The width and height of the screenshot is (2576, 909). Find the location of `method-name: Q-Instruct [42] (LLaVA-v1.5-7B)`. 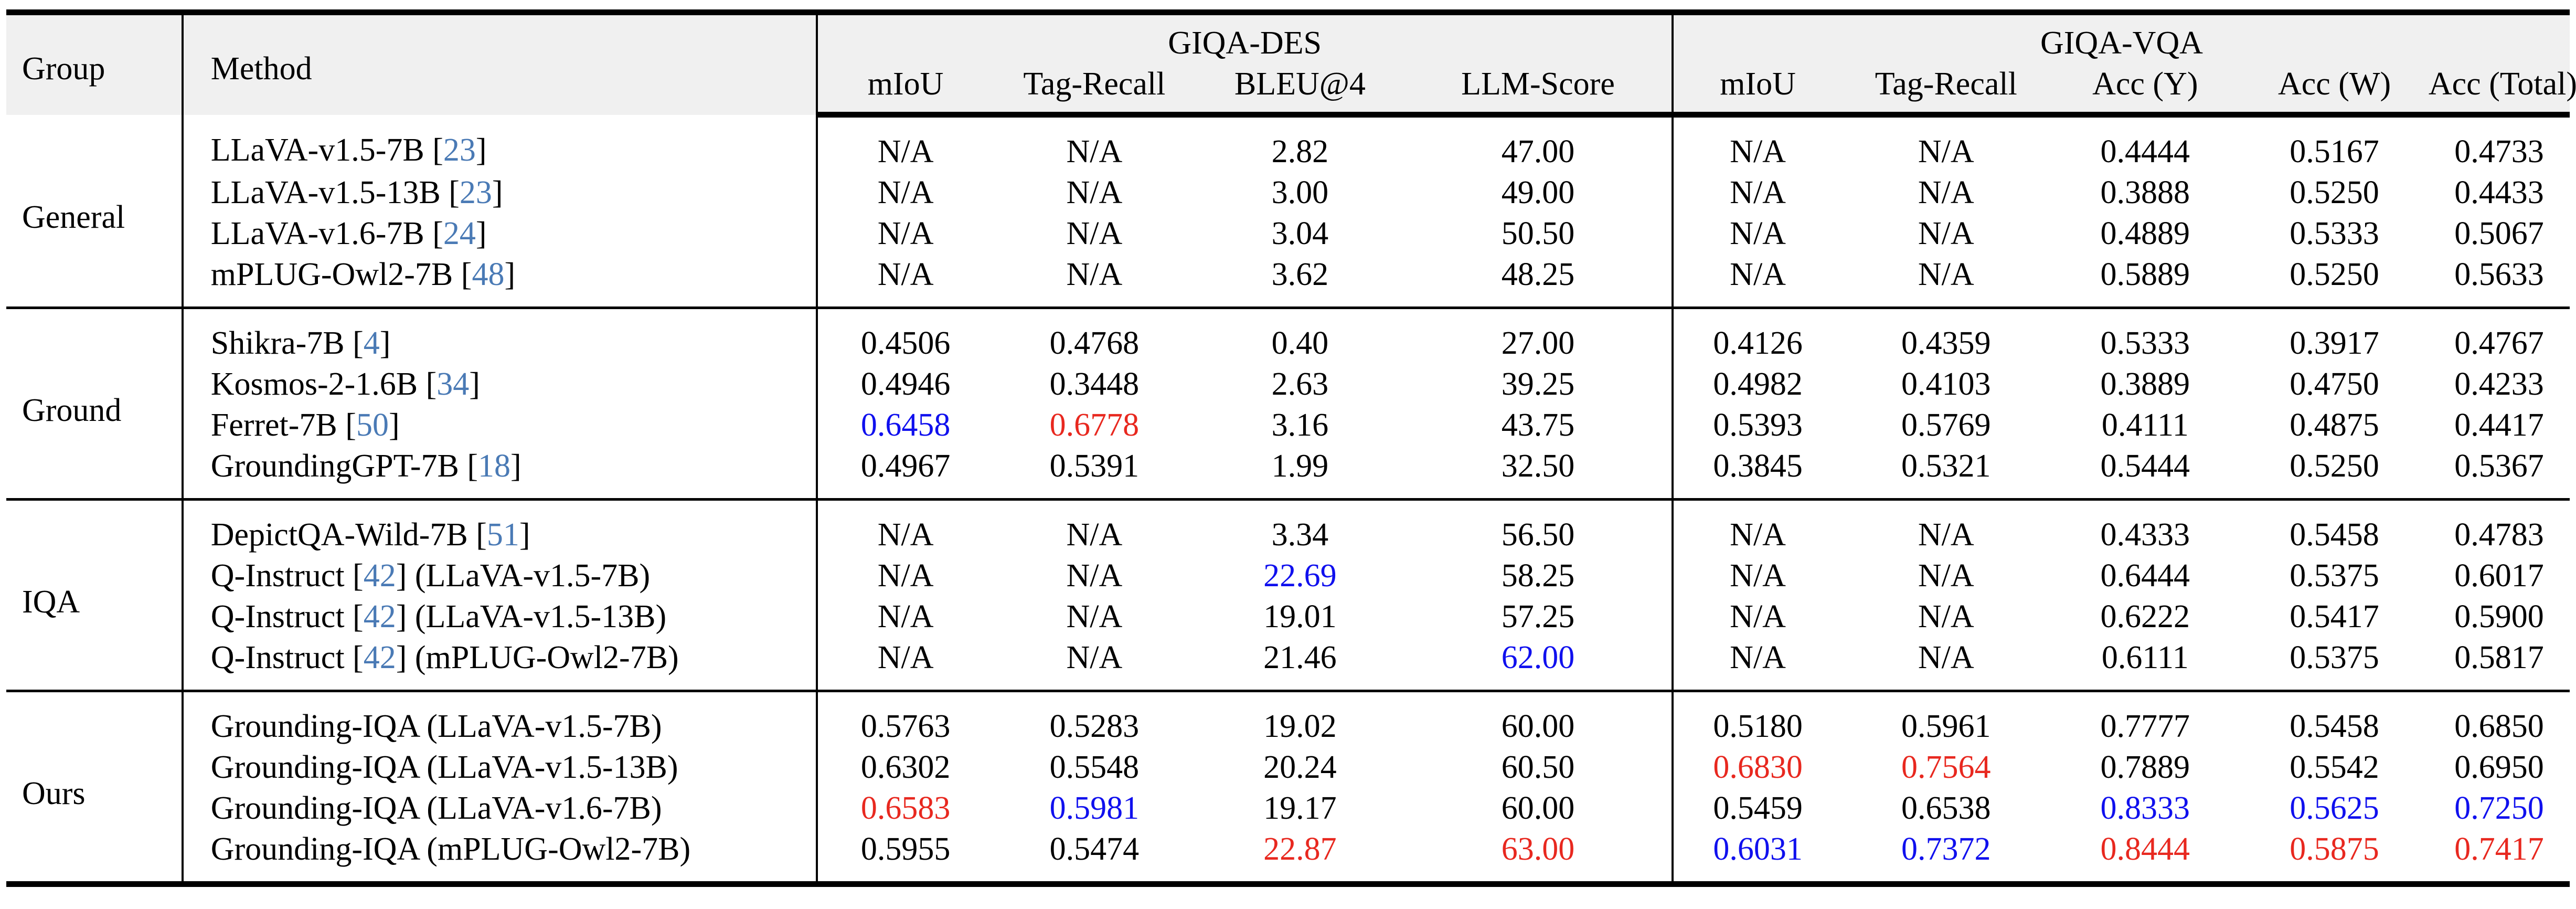

method-name: Q-Instruct [42] (LLaVA-v1.5-7B) is located at coordinates (500, 576).